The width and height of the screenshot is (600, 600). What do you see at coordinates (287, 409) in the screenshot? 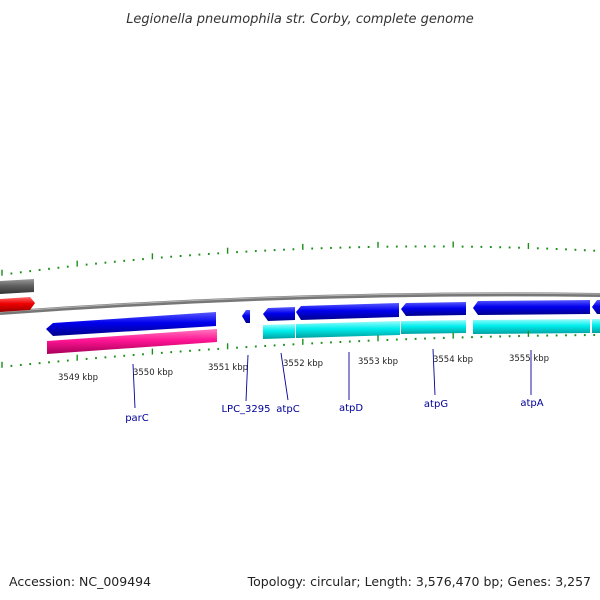
I see `gene-label-atpC: atpC` at bounding box center [287, 409].